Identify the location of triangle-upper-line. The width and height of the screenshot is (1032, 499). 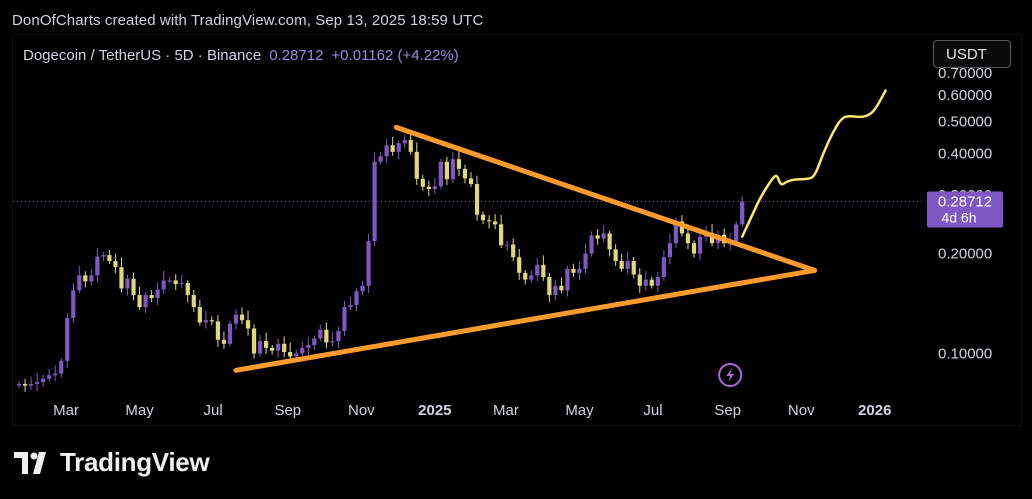
(605, 198).